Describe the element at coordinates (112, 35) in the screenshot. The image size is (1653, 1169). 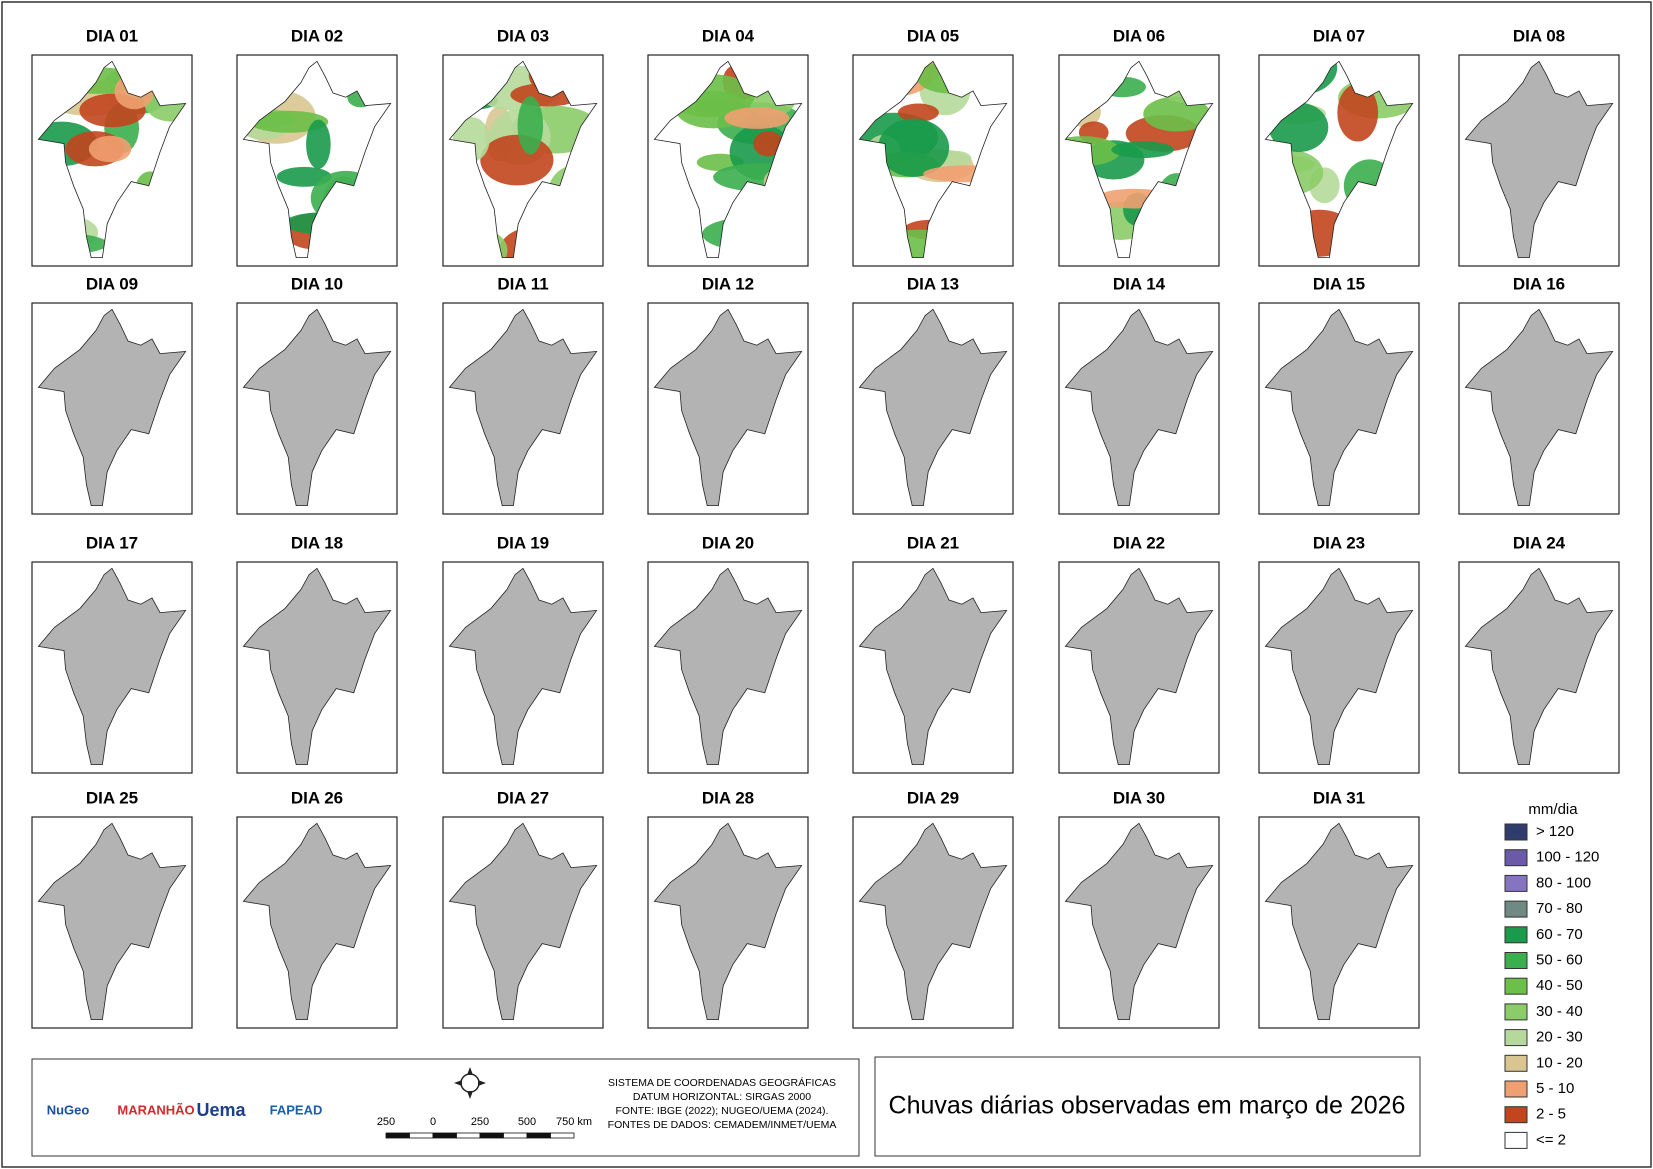
I see `panel-title: DIA 01` at that location.